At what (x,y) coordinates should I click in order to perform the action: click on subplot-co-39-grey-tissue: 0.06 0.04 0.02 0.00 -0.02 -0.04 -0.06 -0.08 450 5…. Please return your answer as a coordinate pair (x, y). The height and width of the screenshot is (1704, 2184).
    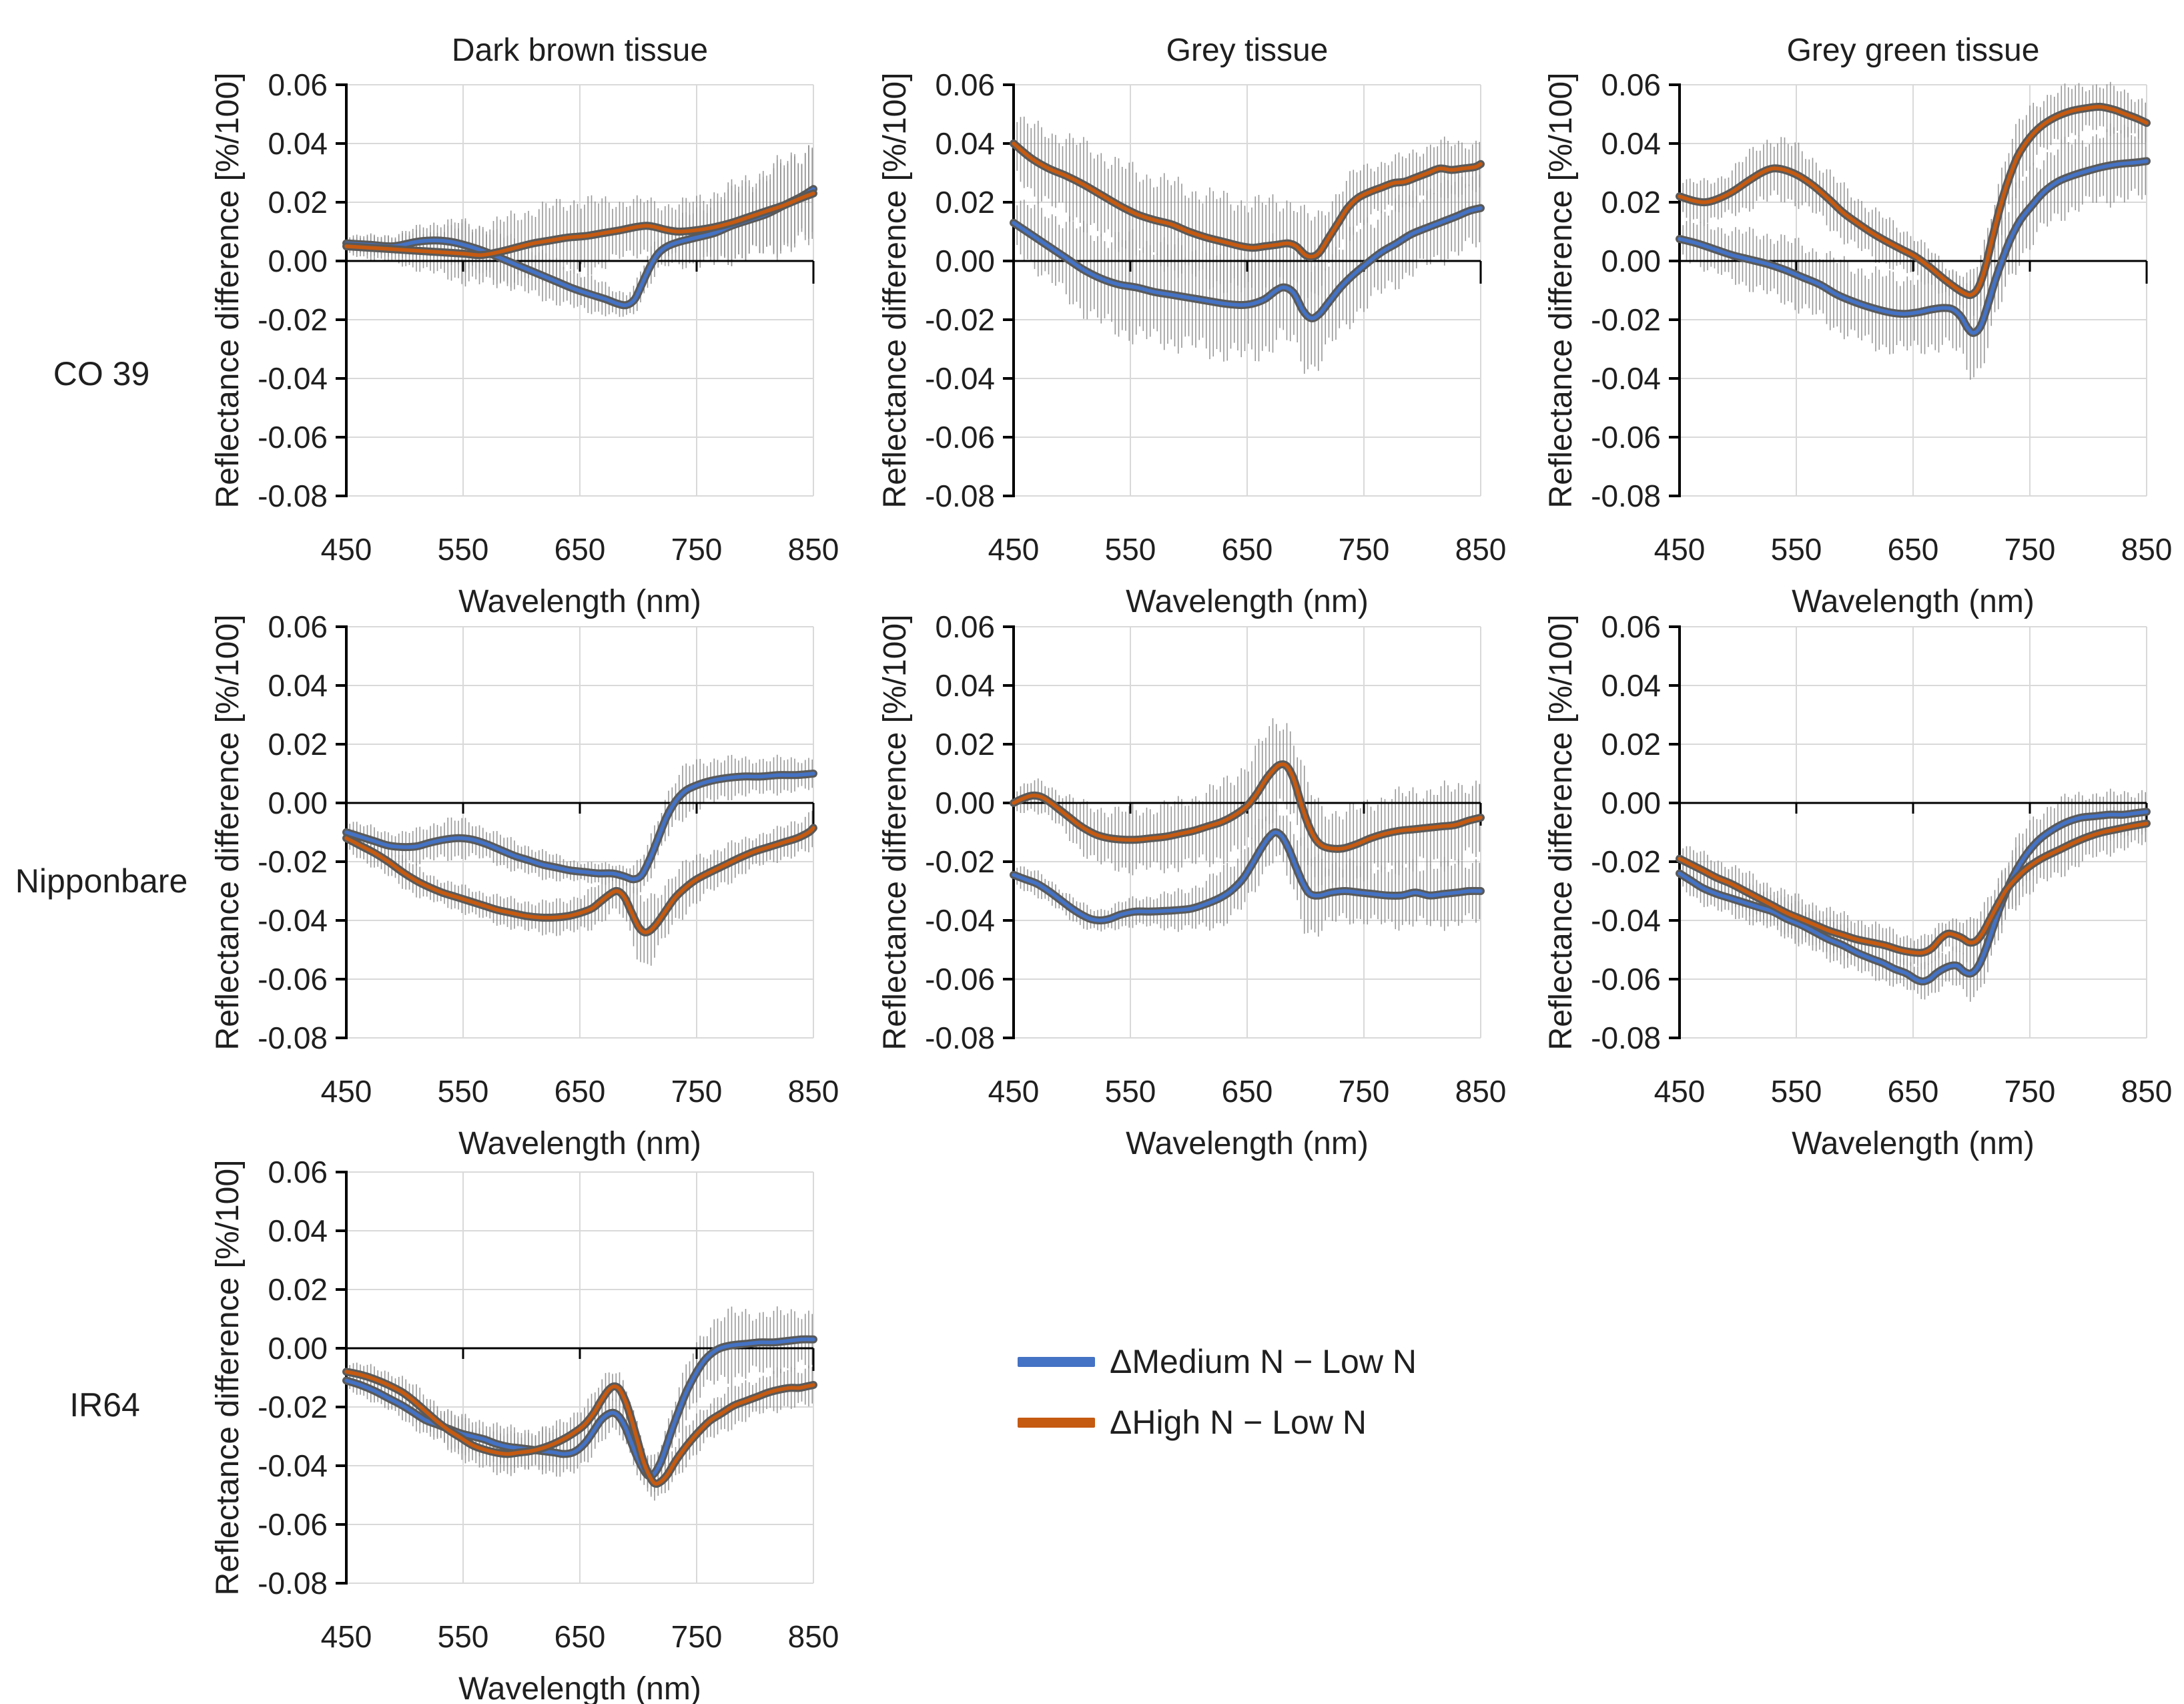
    Looking at the image, I should click on (1191, 326).